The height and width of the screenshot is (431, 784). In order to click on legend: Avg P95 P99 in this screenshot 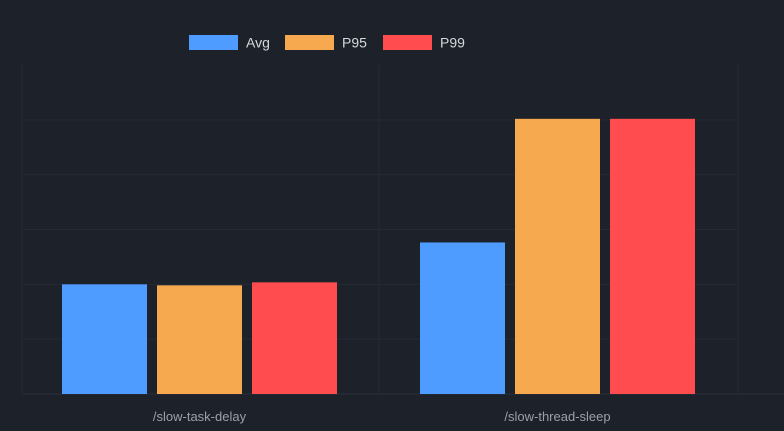, I will do `click(327, 43)`.